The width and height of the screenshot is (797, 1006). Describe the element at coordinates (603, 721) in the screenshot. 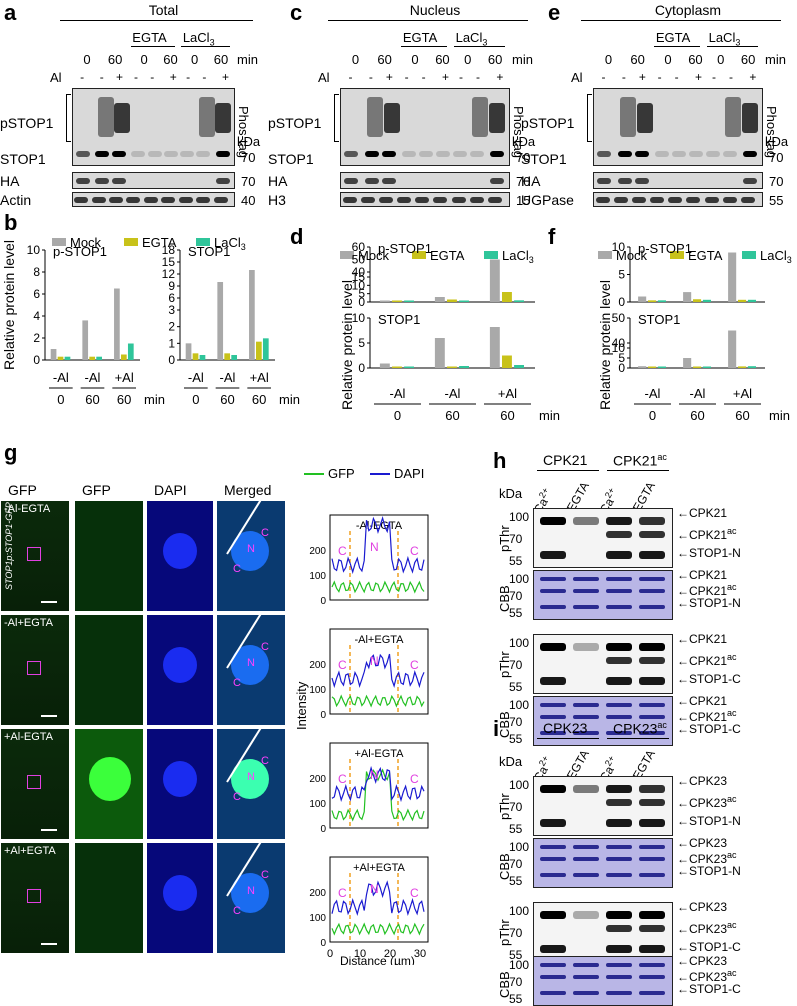

I see `cbb-gel` at that location.